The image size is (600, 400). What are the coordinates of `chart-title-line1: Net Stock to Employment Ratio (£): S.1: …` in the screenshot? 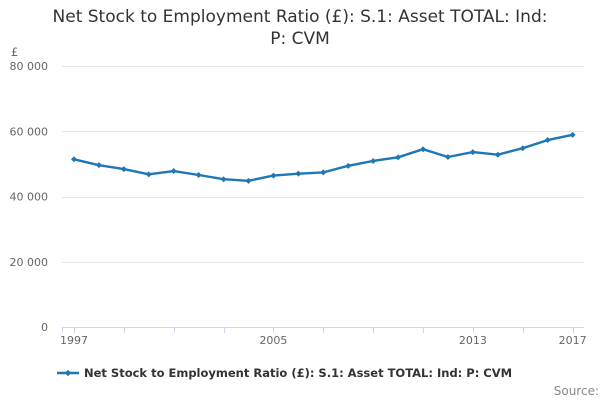 It's located at (300, 17).